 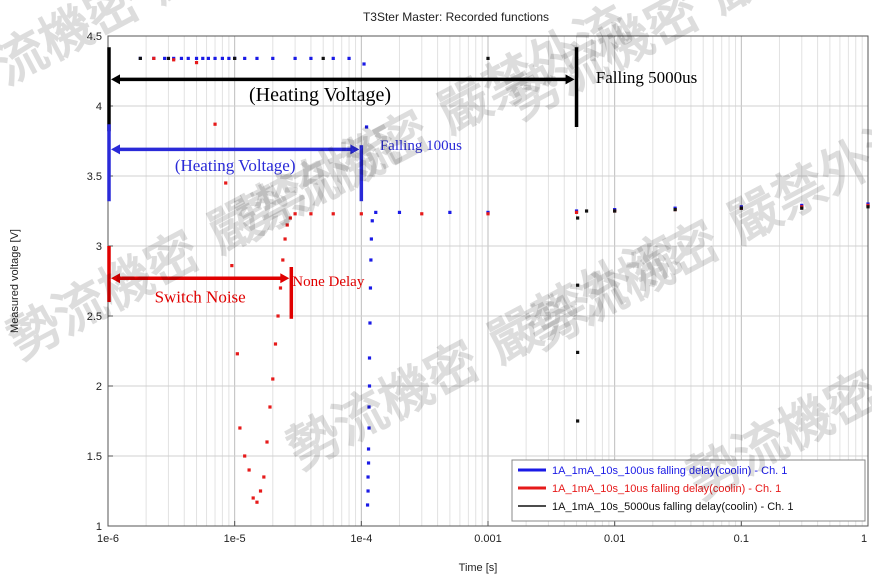 What do you see at coordinates (94, 177) in the screenshot?
I see `y-tick-label: 3.5` at bounding box center [94, 177].